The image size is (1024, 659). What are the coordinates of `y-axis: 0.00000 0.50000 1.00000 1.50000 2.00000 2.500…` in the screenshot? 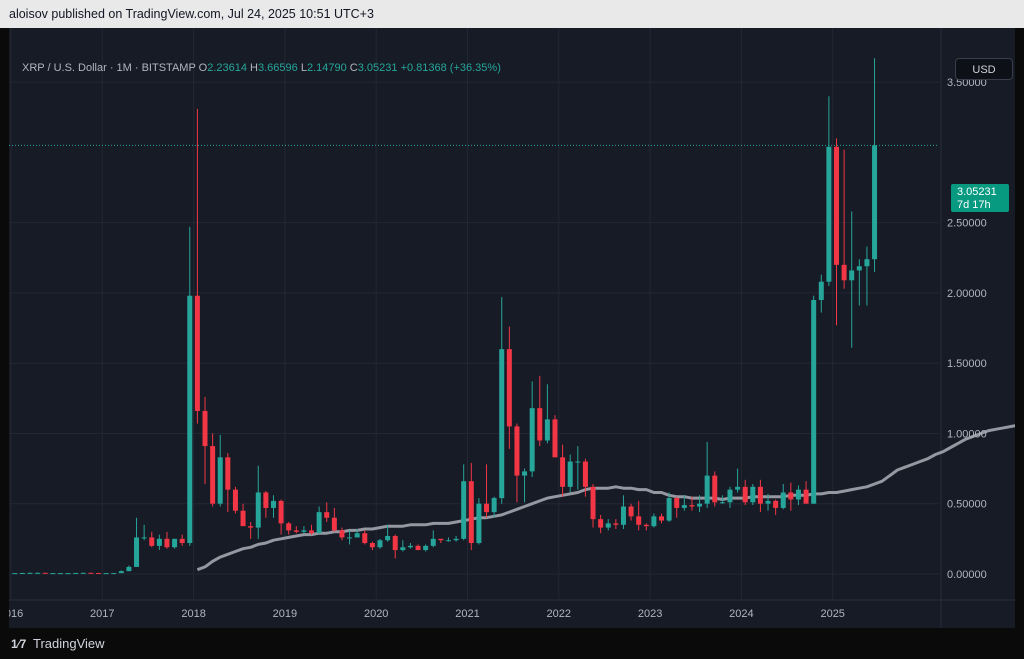 It's located at (967, 329).